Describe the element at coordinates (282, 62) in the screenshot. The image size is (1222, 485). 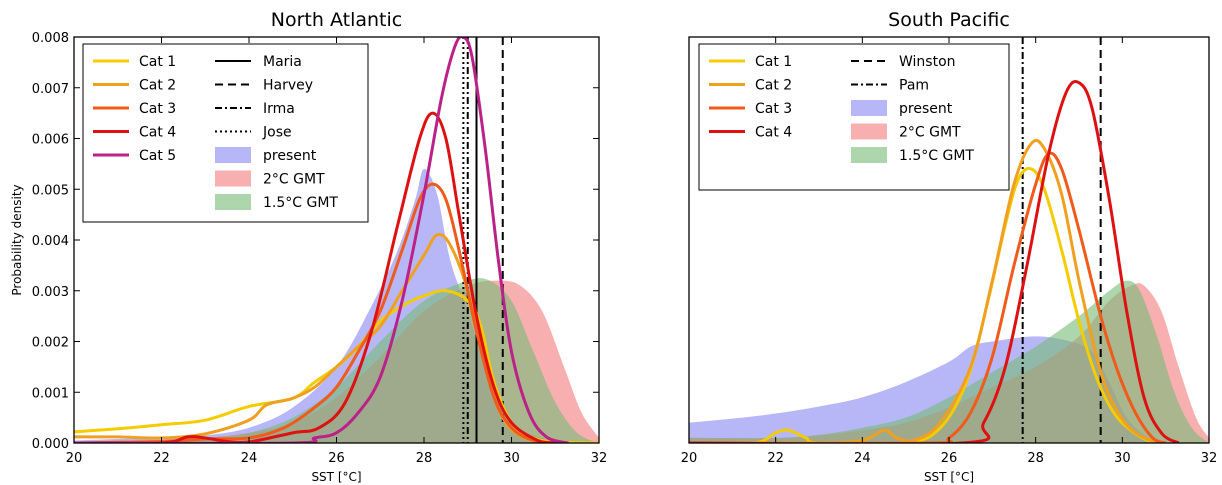
I see `legend-label: Maria` at that location.